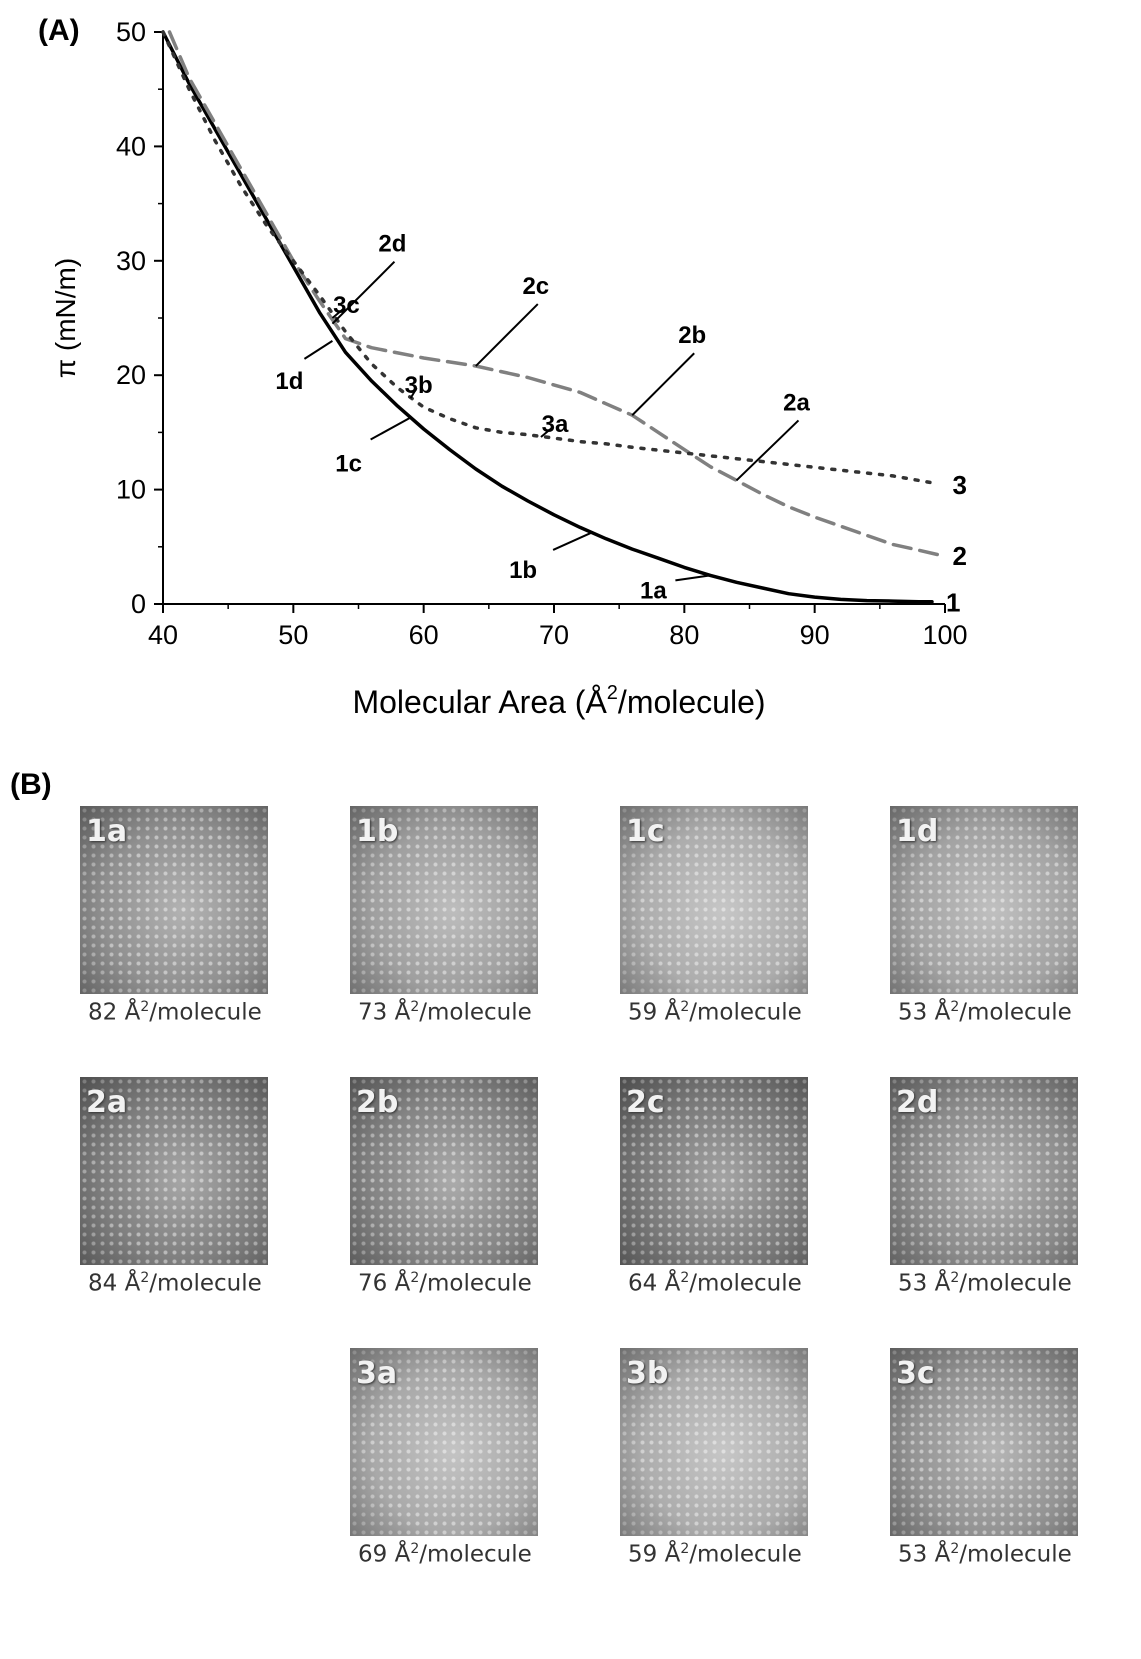  I want to click on x-tick-label: 90, so click(815, 635).